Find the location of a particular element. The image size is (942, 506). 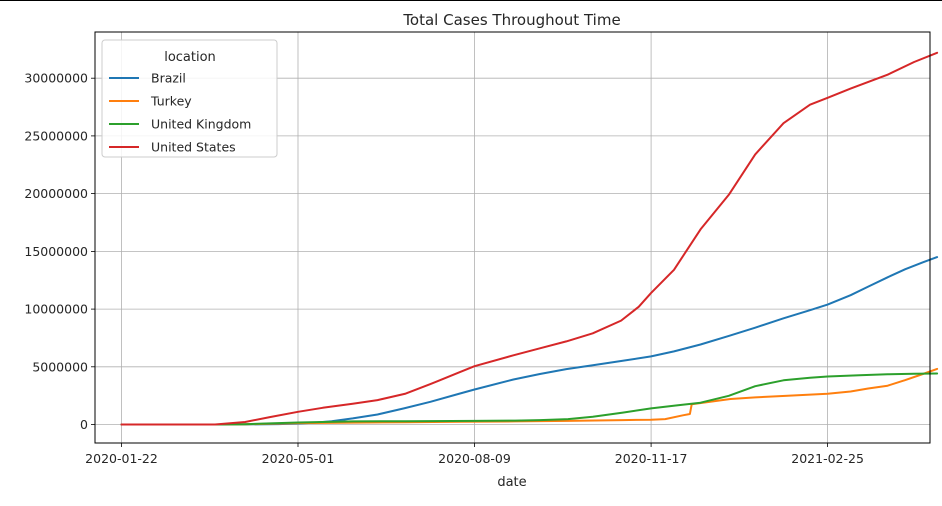

y-tick-label: 30000000 is located at coordinates (56, 78).